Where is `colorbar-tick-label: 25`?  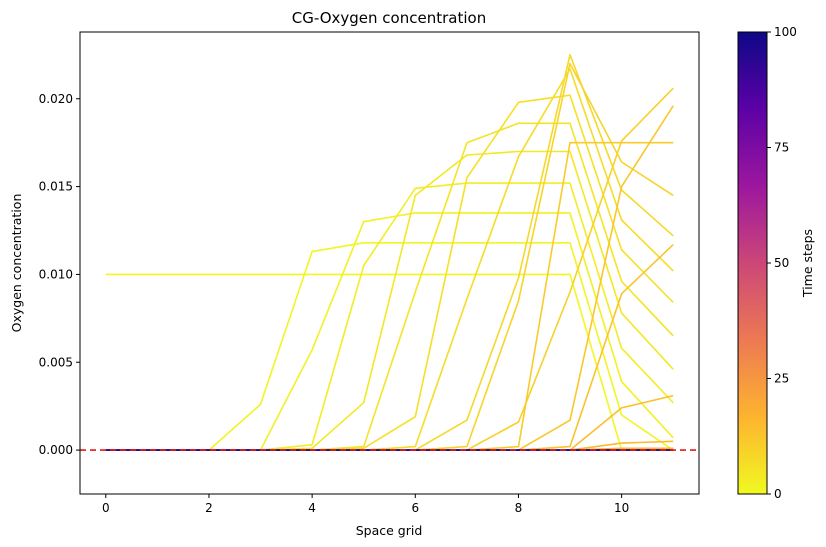 colorbar-tick-label: 25 is located at coordinates (781, 379).